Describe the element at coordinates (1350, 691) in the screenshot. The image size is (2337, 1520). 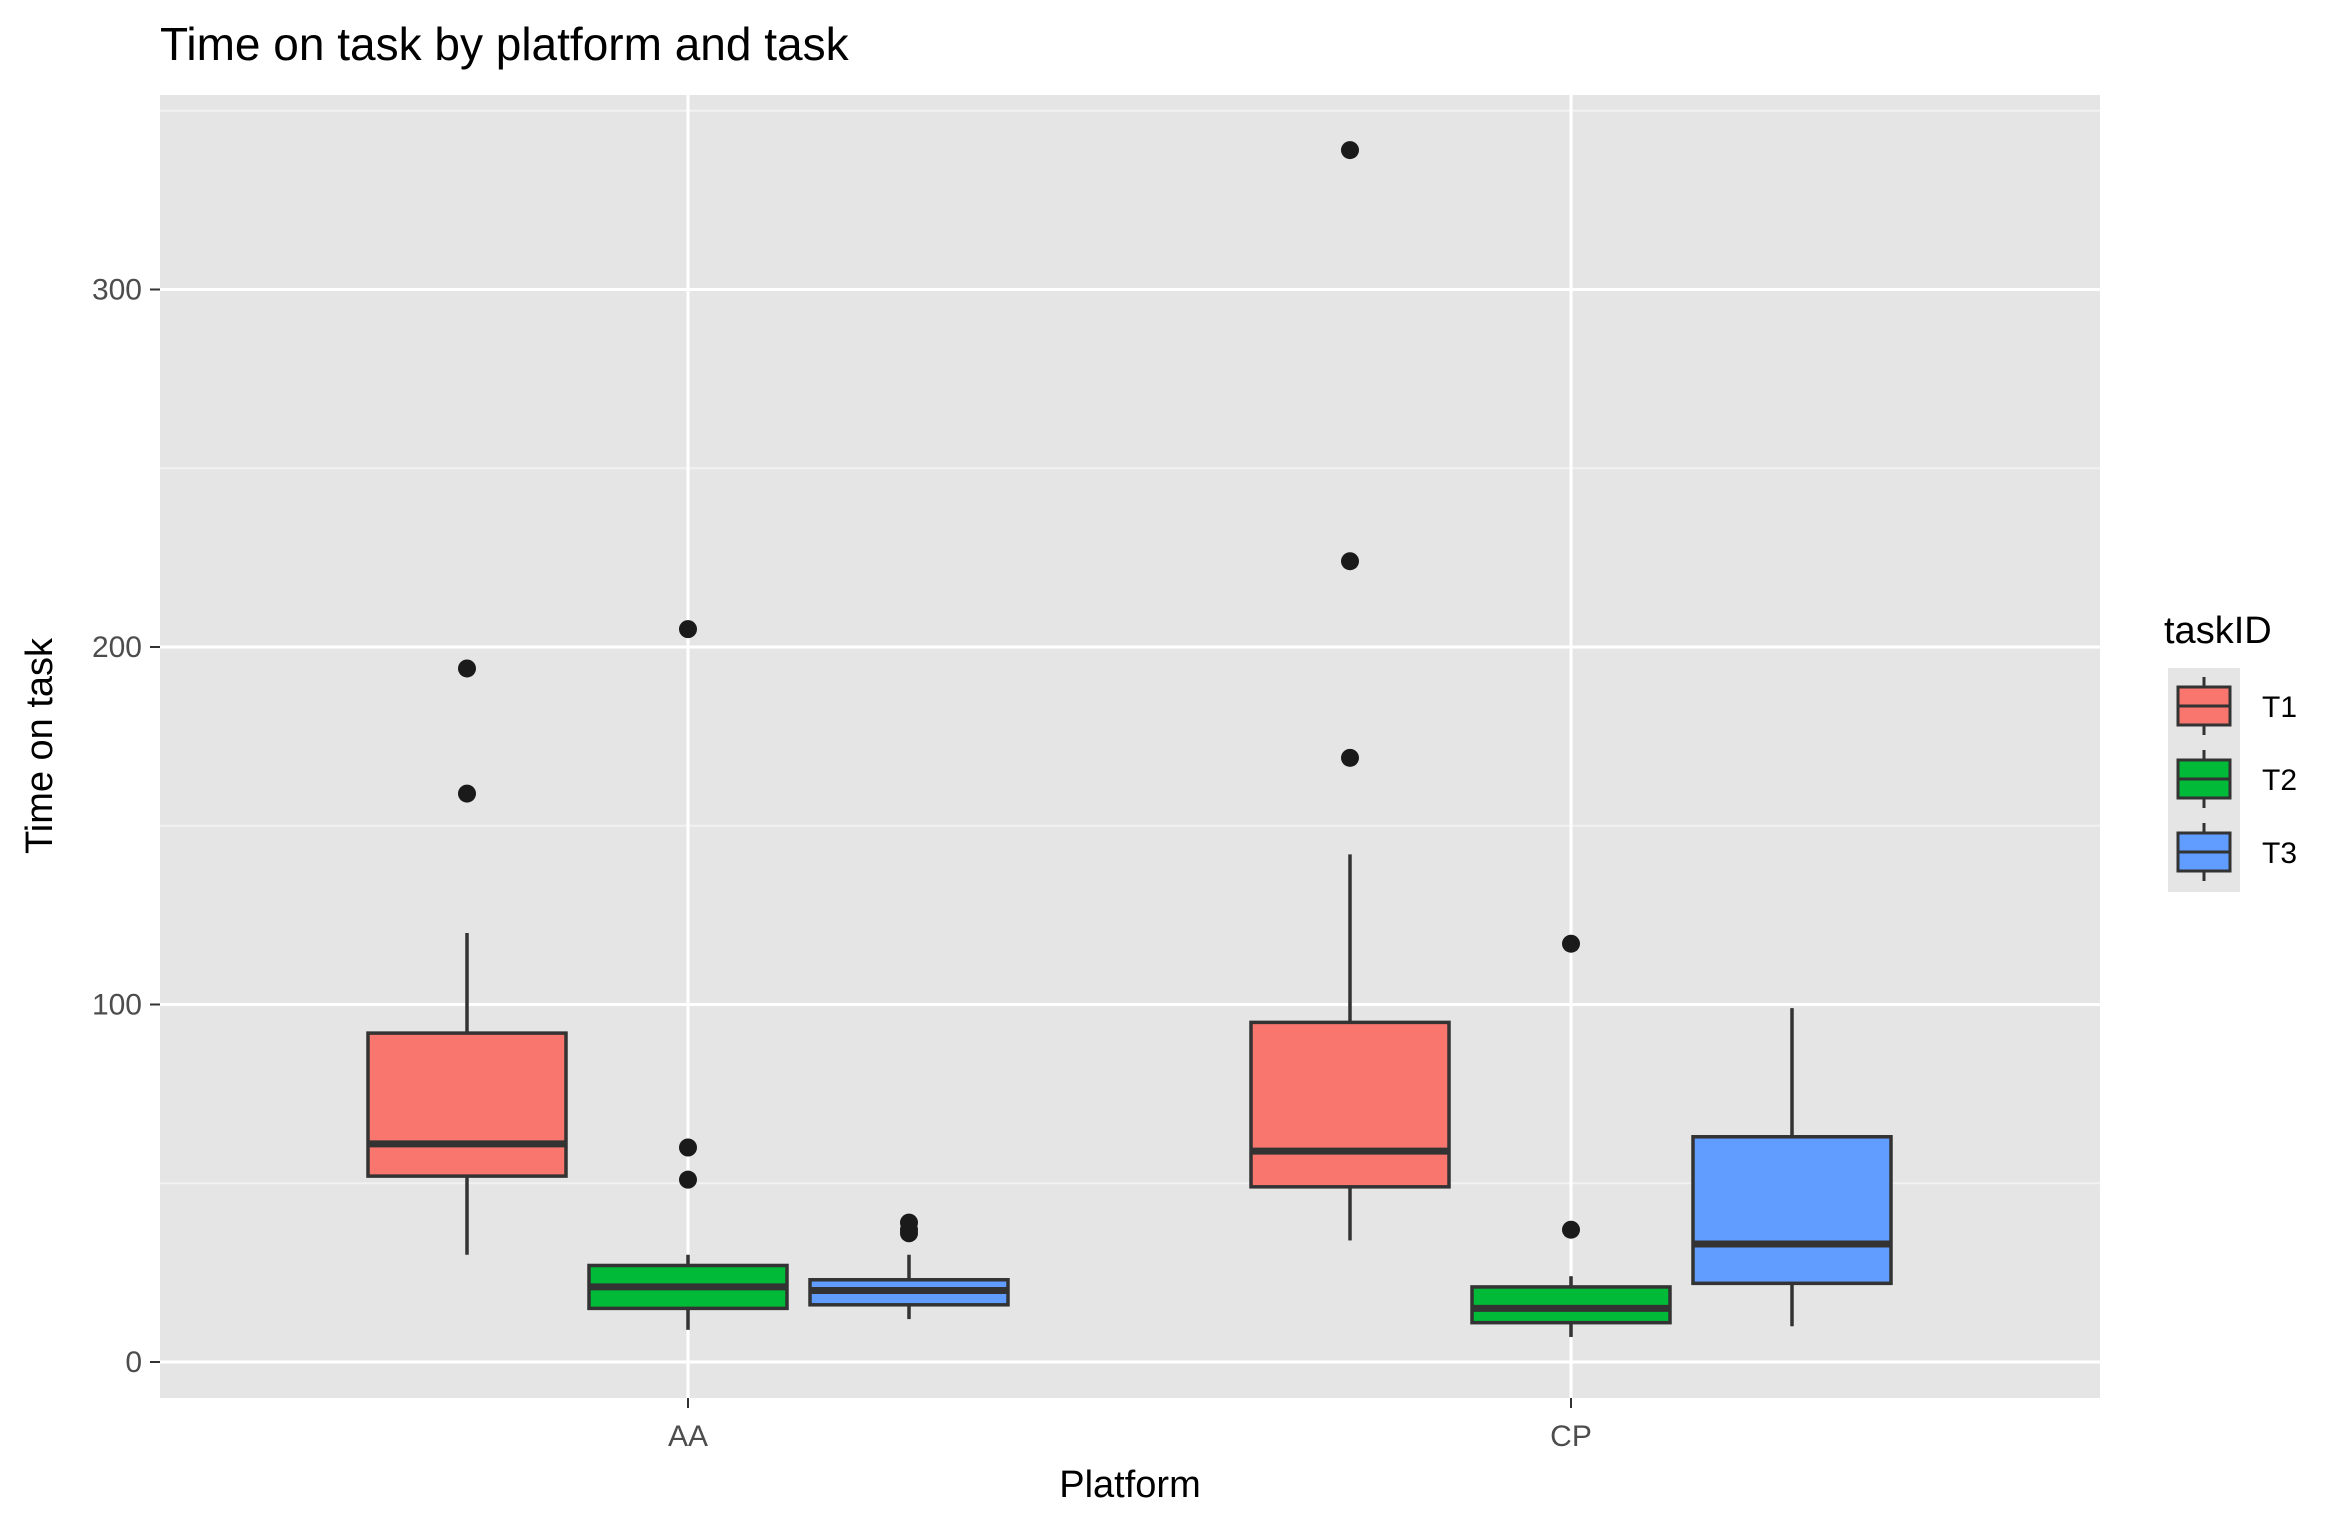
I see `box-T1-CP` at that location.